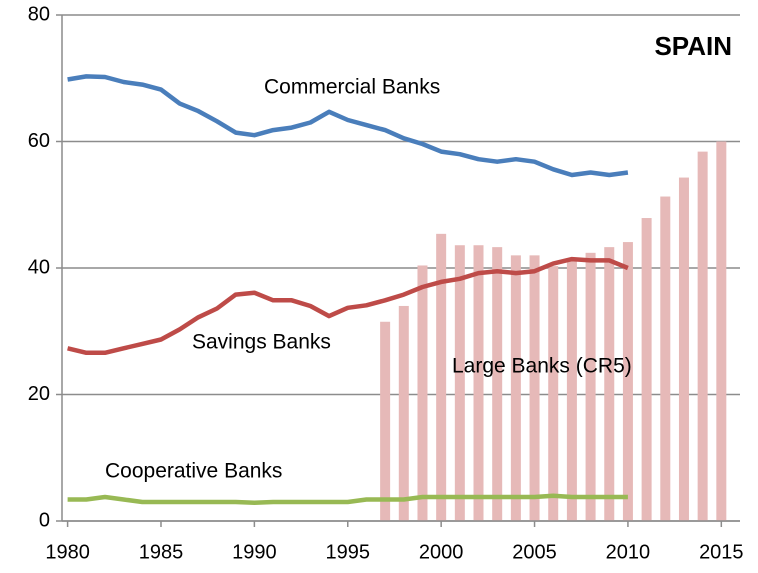 This screenshot has width=758, height=573. Describe the element at coordinates (39, 394) in the screenshot. I see `y-tick-label: 20` at that location.